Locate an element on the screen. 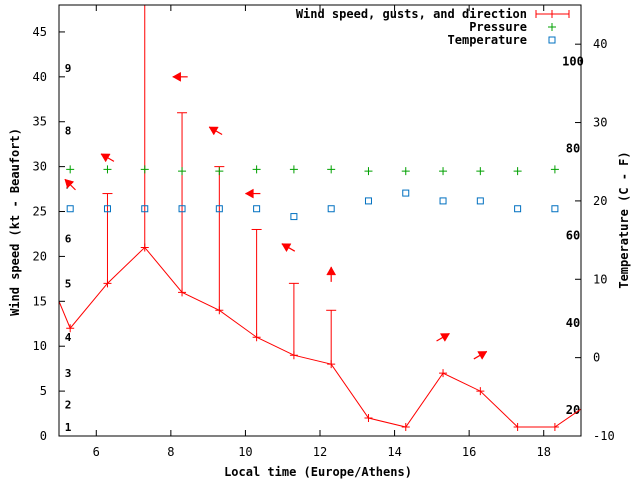 The image size is (640, 480). beaufort-scale: 123456789 is located at coordinates (68, 248).